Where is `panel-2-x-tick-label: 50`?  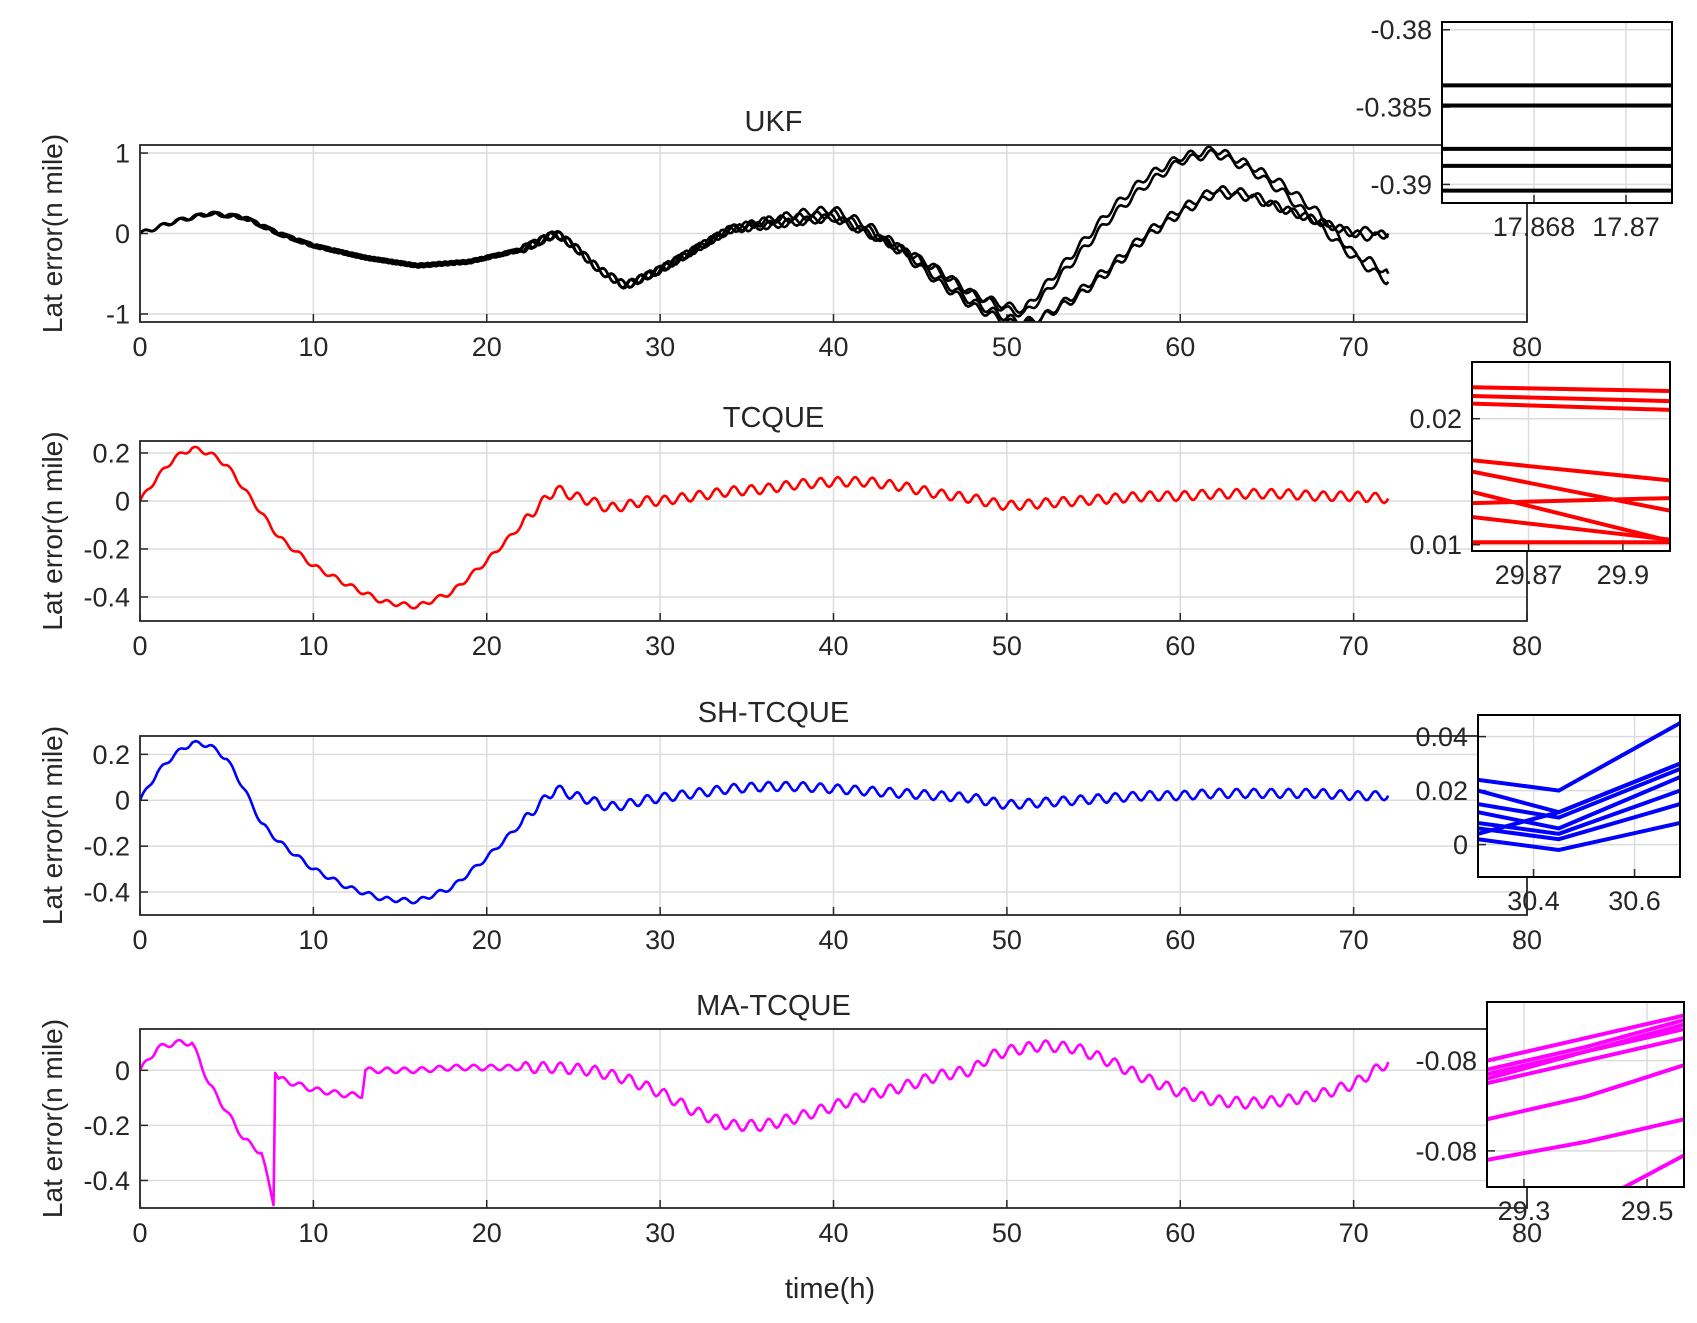 panel-2-x-tick-label: 50 is located at coordinates (1007, 646).